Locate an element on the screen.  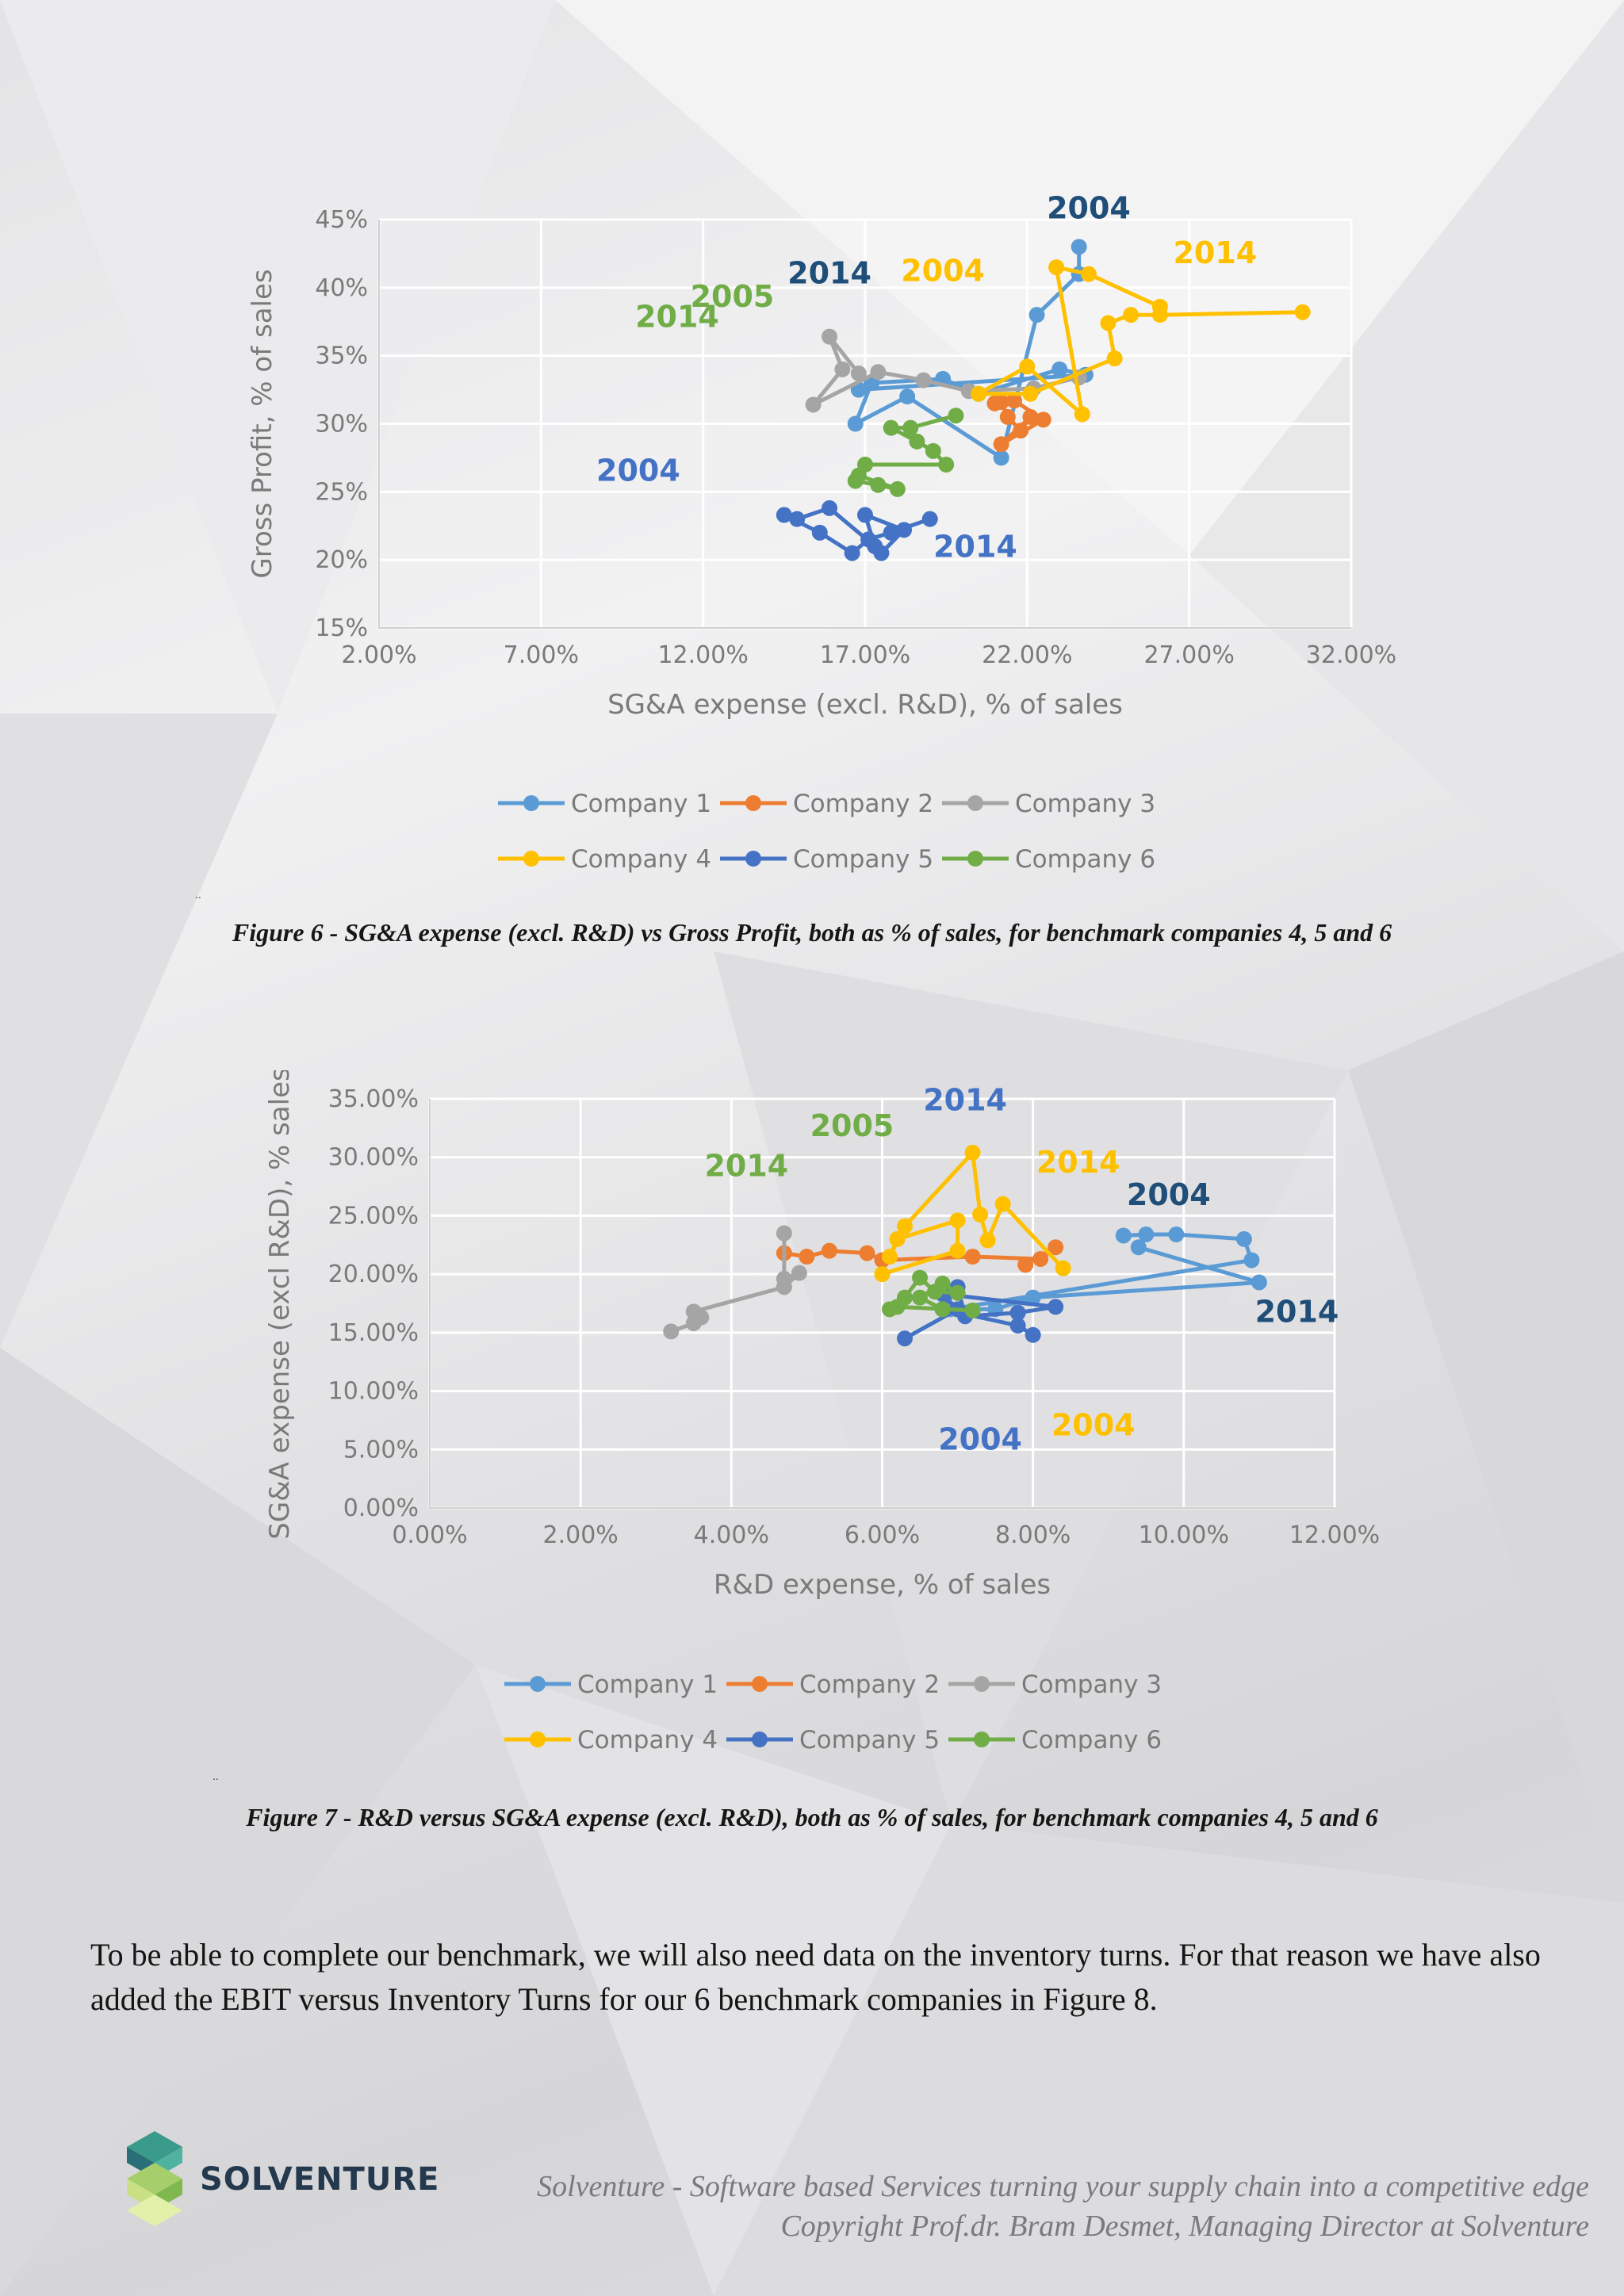
y-tick-label: 30.00% is located at coordinates (373, 1158).